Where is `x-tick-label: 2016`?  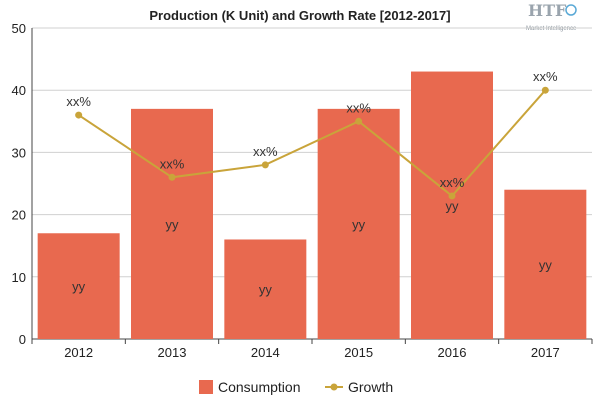
x-tick-label: 2016 is located at coordinates (452, 352).